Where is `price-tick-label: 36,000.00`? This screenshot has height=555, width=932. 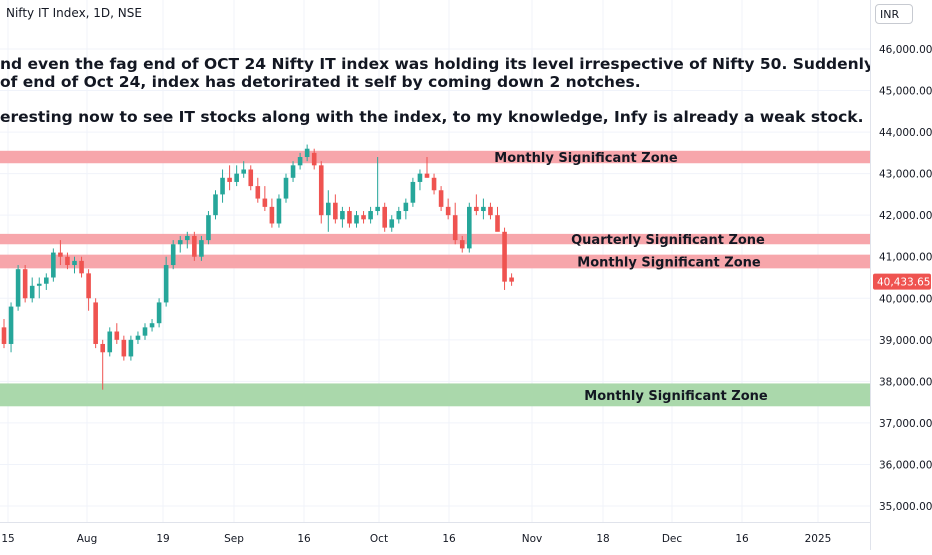
price-tick-label: 36,000.00 is located at coordinates (905, 465).